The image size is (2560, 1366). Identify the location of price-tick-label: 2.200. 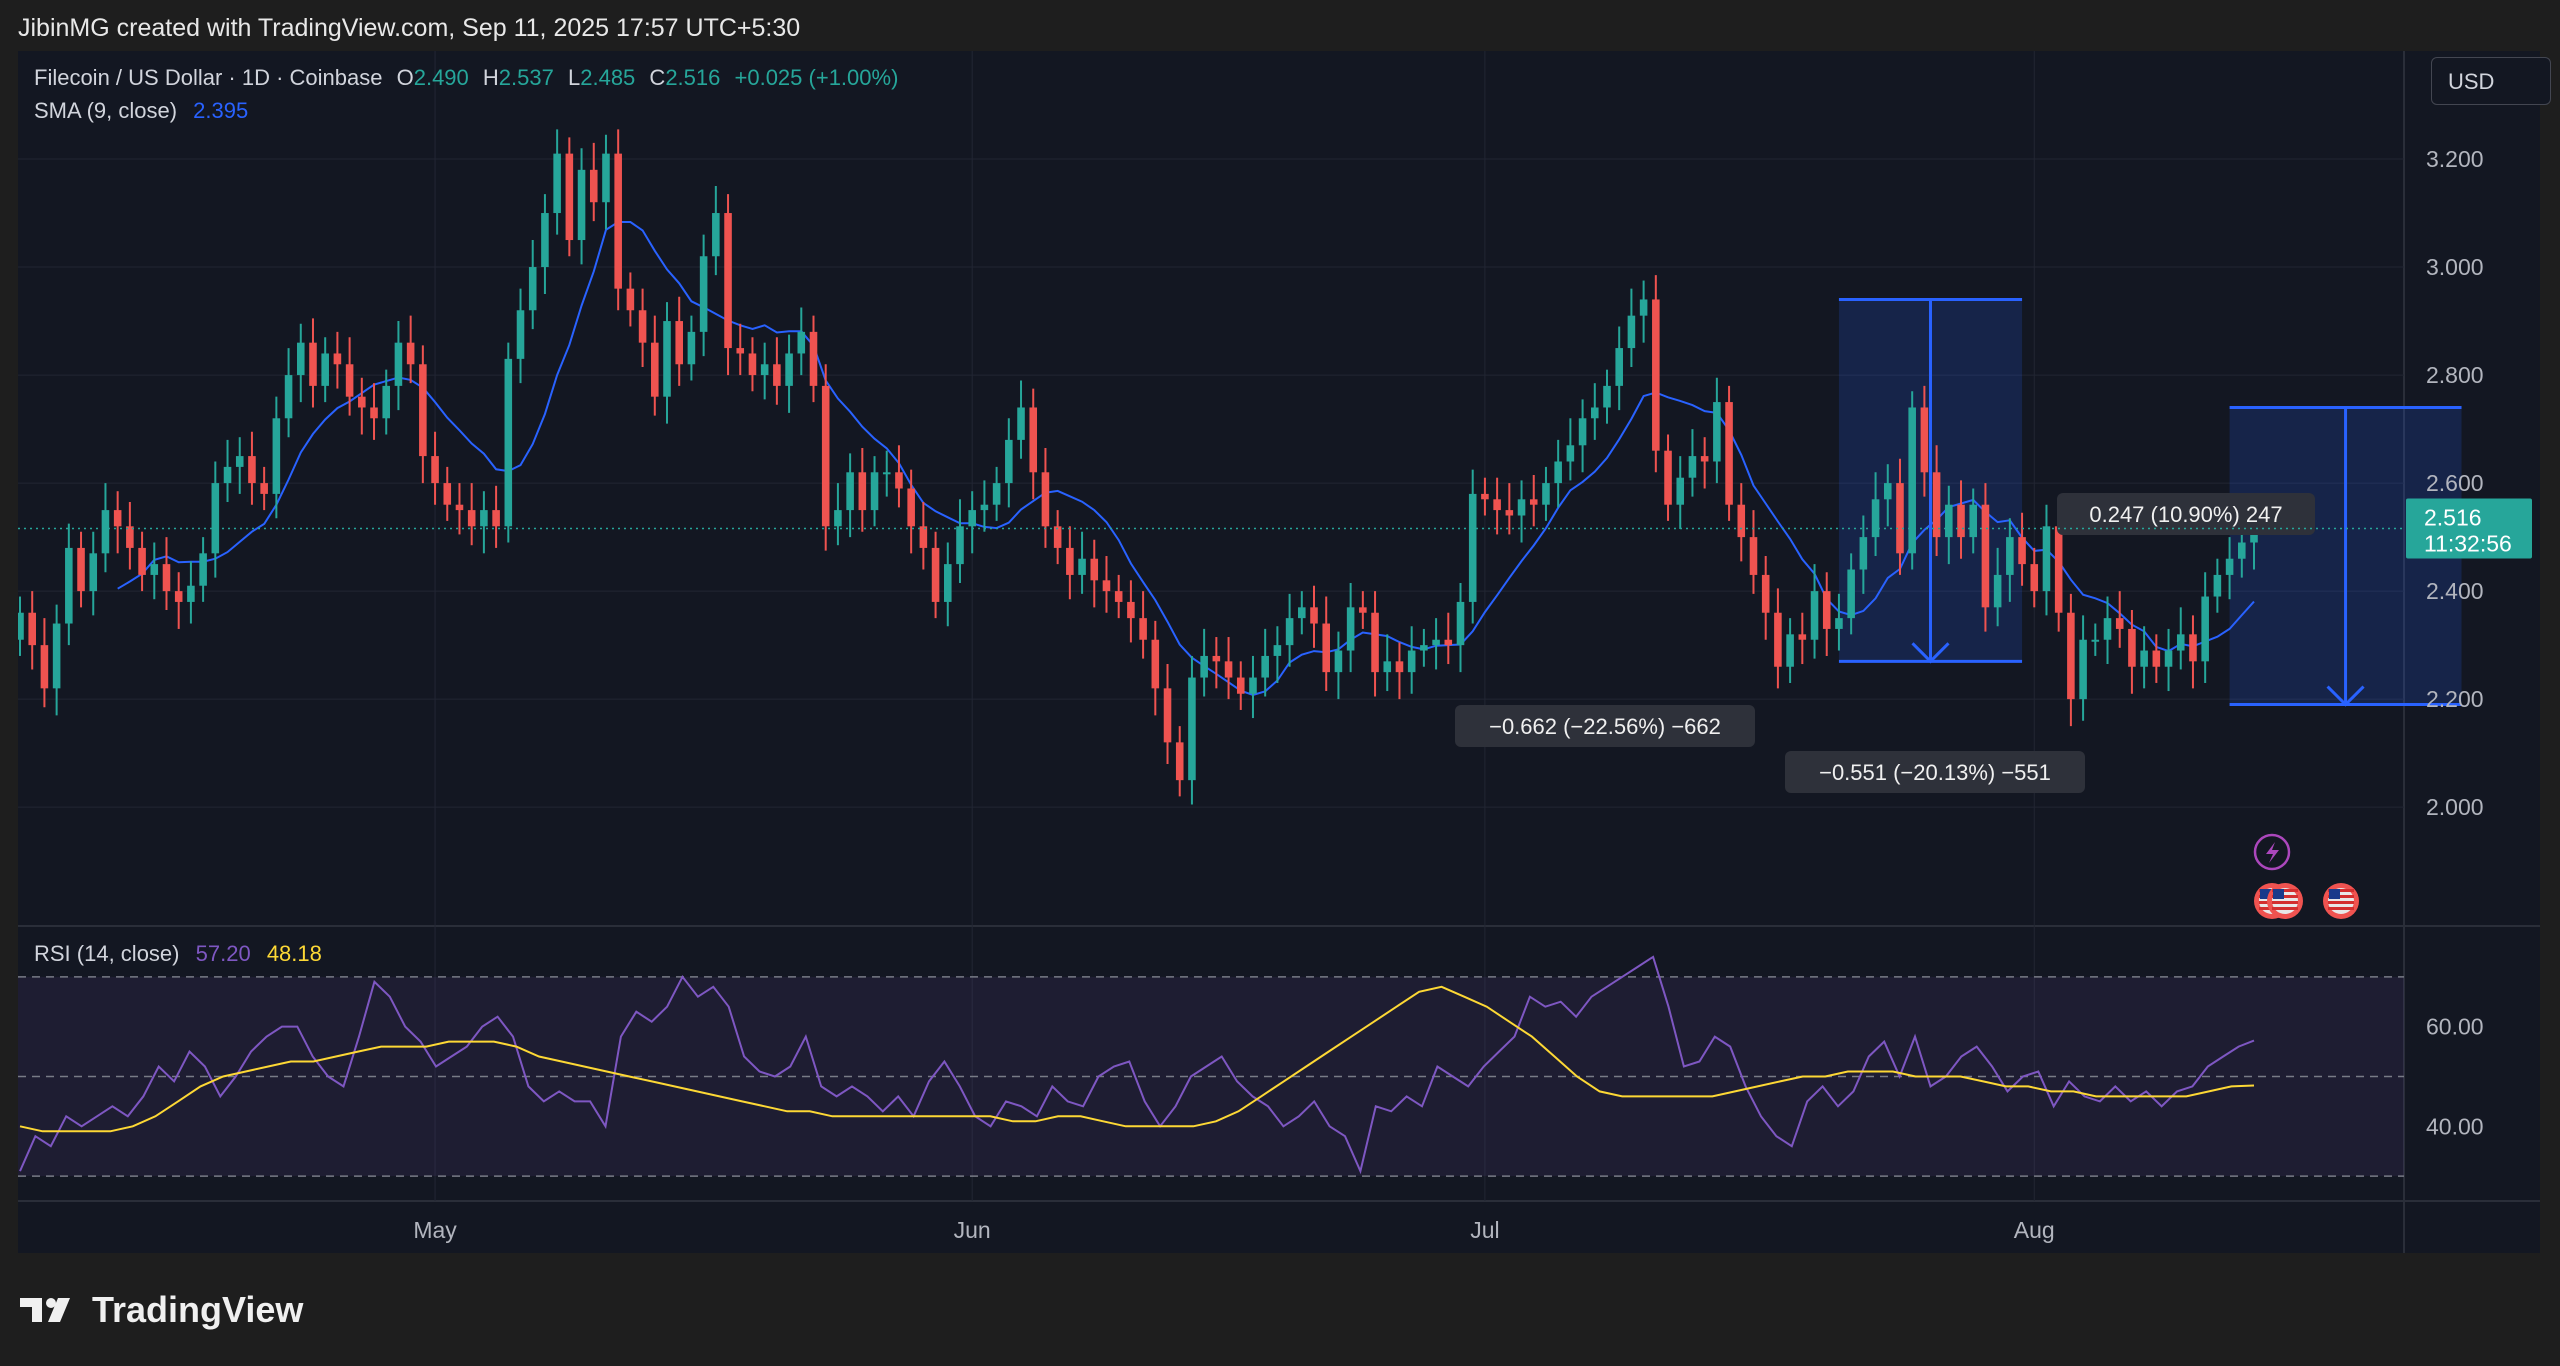
(2455, 699).